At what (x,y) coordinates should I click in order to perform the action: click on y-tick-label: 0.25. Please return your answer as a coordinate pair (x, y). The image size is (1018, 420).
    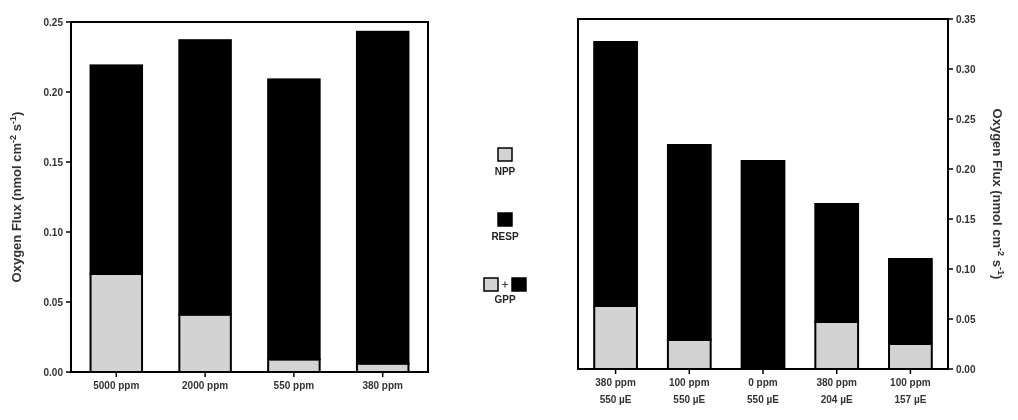
    Looking at the image, I should click on (53, 22).